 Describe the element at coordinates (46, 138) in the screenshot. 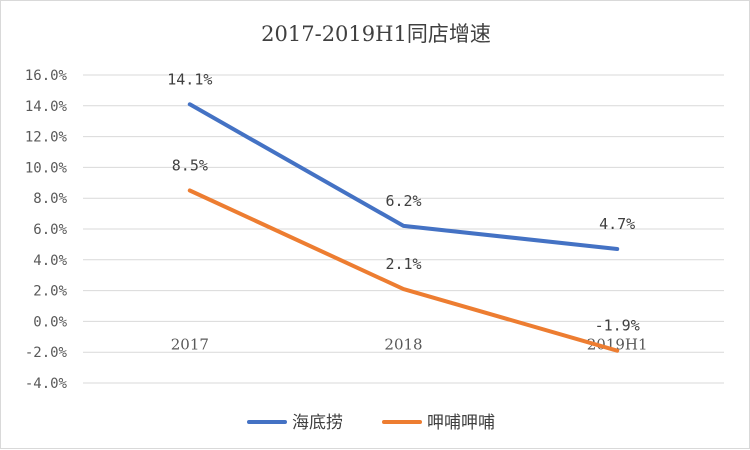

I see `y-tick-label: 12.0%` at that location.